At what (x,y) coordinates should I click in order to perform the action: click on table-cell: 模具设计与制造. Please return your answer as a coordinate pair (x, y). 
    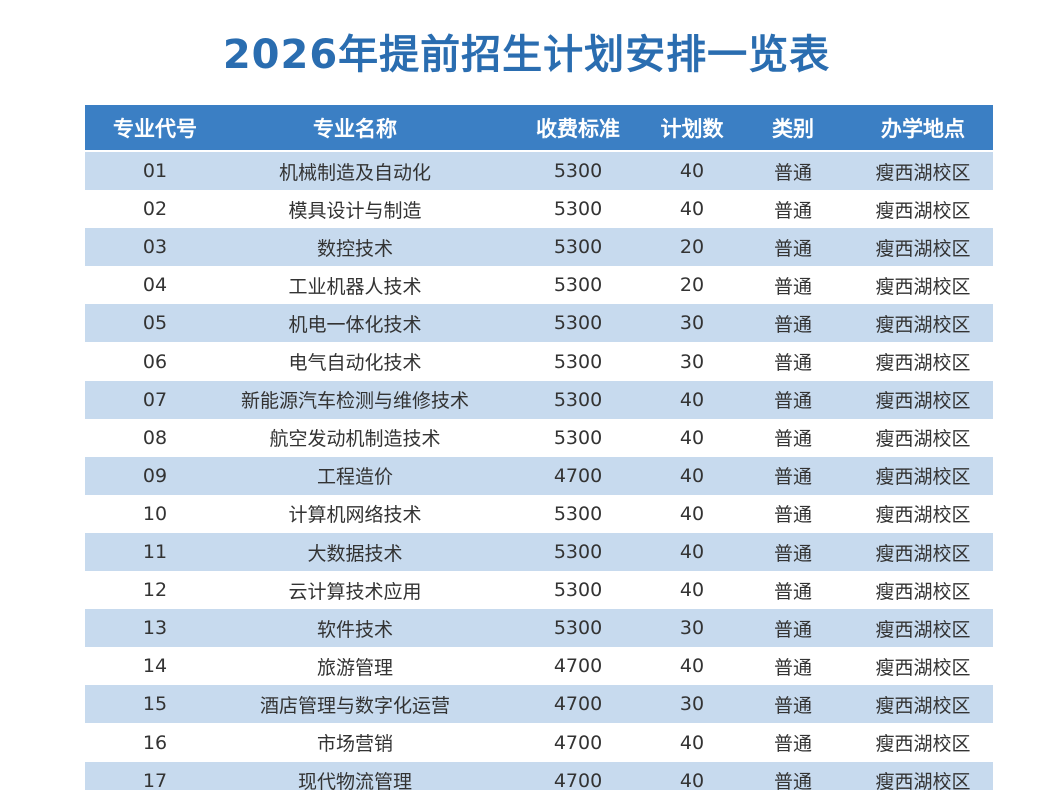
    Looking at the image, I should click on (355, 210).